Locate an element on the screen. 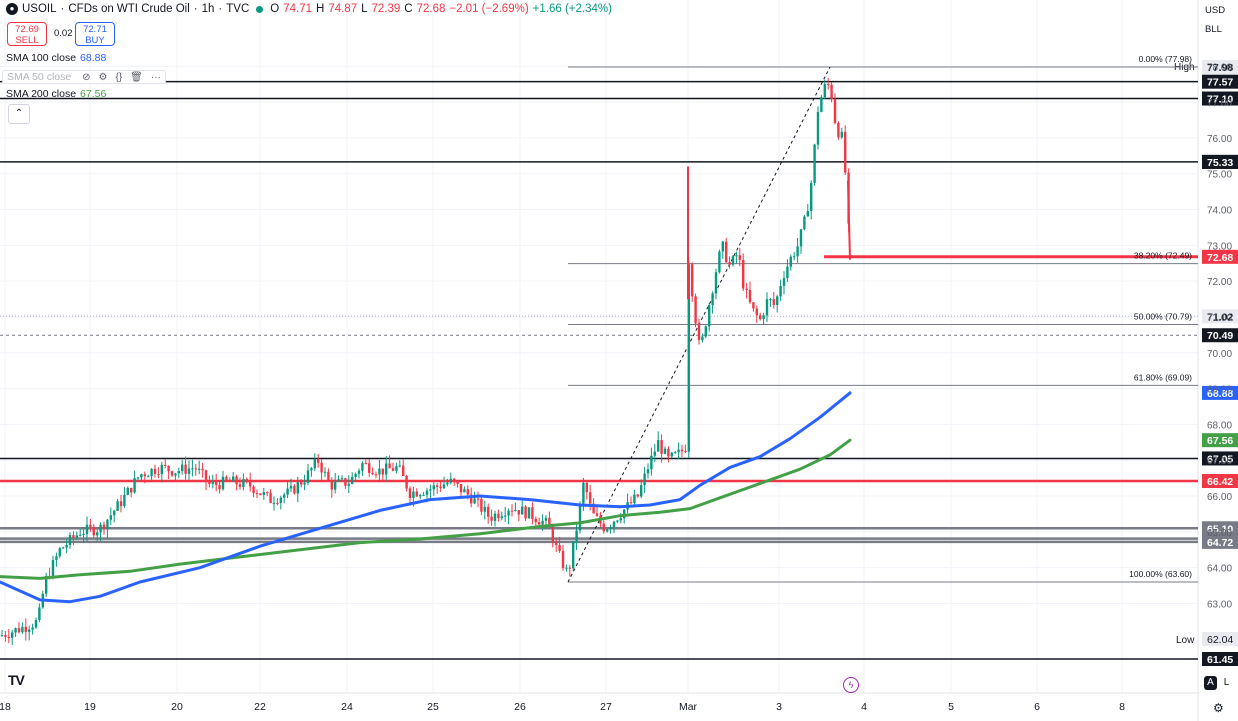  symbol-interval: 1h is located at coordinates (208, 9).